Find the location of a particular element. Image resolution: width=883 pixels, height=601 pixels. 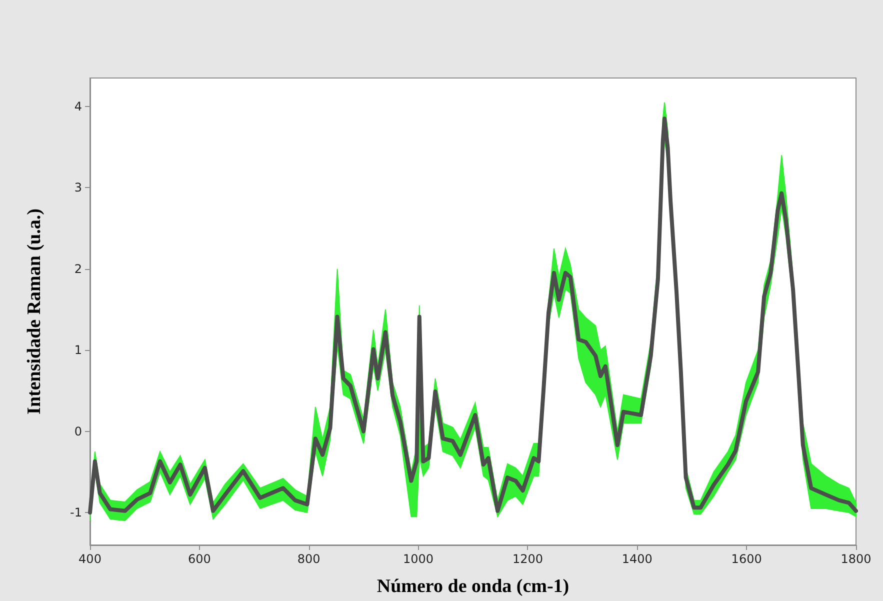

y-tick-label: 1 is located at coordinates (78, 350).